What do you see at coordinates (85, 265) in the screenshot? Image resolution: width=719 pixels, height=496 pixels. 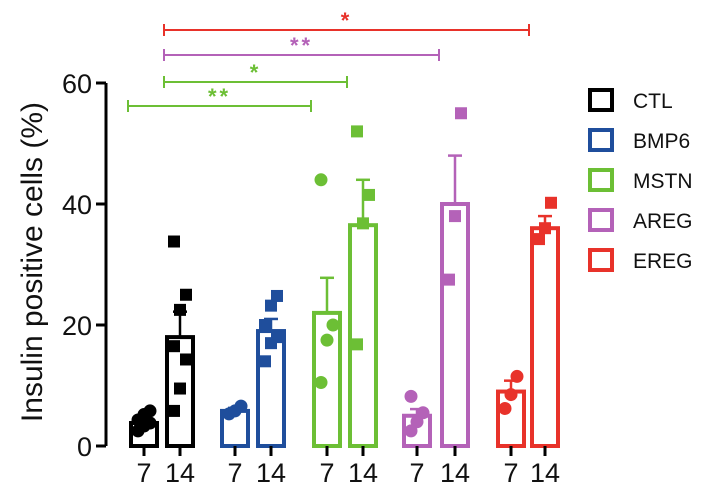 I see `y-axis: 0 20 40 60` at bounding box center [85, 265].